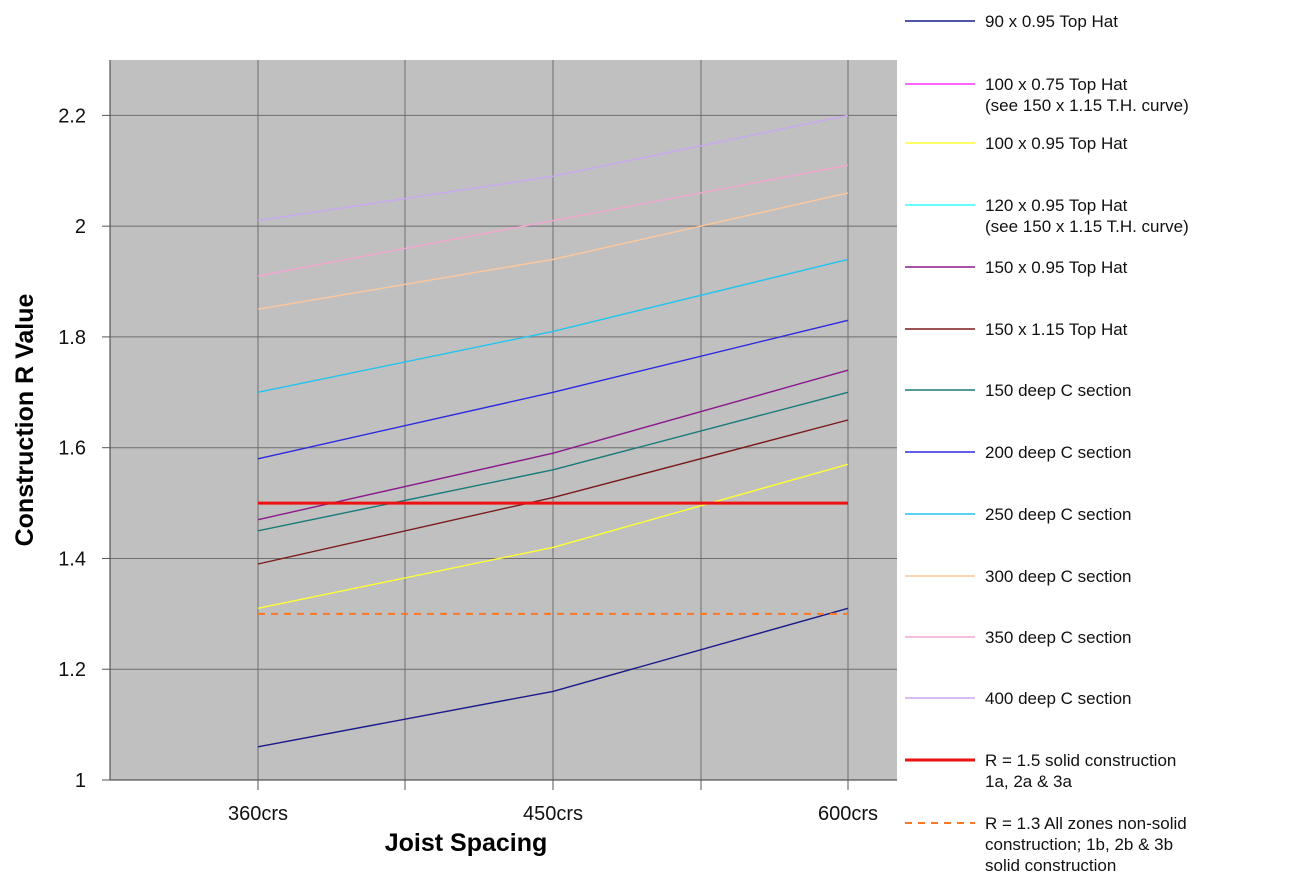 Image resolution: width=1307 pixels, height=878 pixels. What do you see at coordinates (72, 116) in the screenshot?
I see `y-tick-label: 2.2` at bounding box center [72, 116].